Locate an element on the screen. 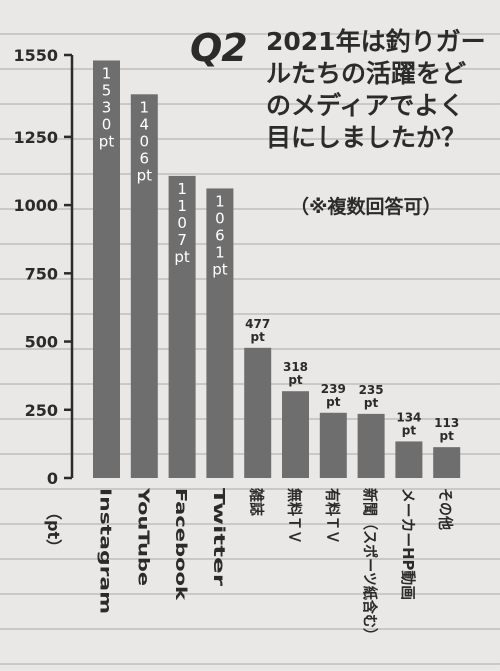 The height and width of the screenshot is (671, 500). bar-value-label: 134 pt is located at coordinates (408, 423).